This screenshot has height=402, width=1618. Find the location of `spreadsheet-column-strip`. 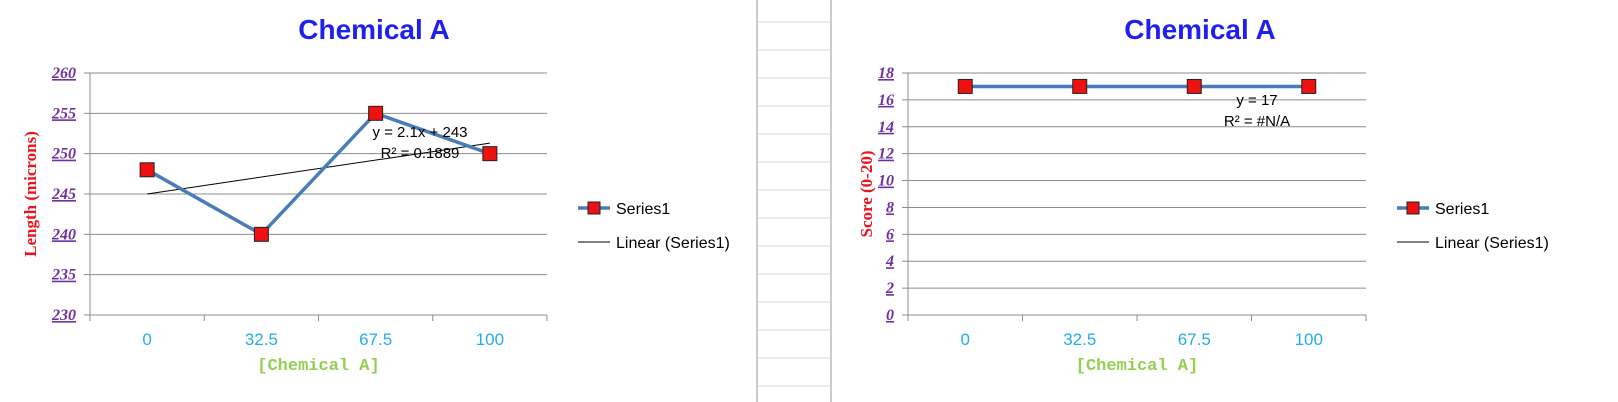

spreadsheet-column-strip is located at coordinates (794, 201).